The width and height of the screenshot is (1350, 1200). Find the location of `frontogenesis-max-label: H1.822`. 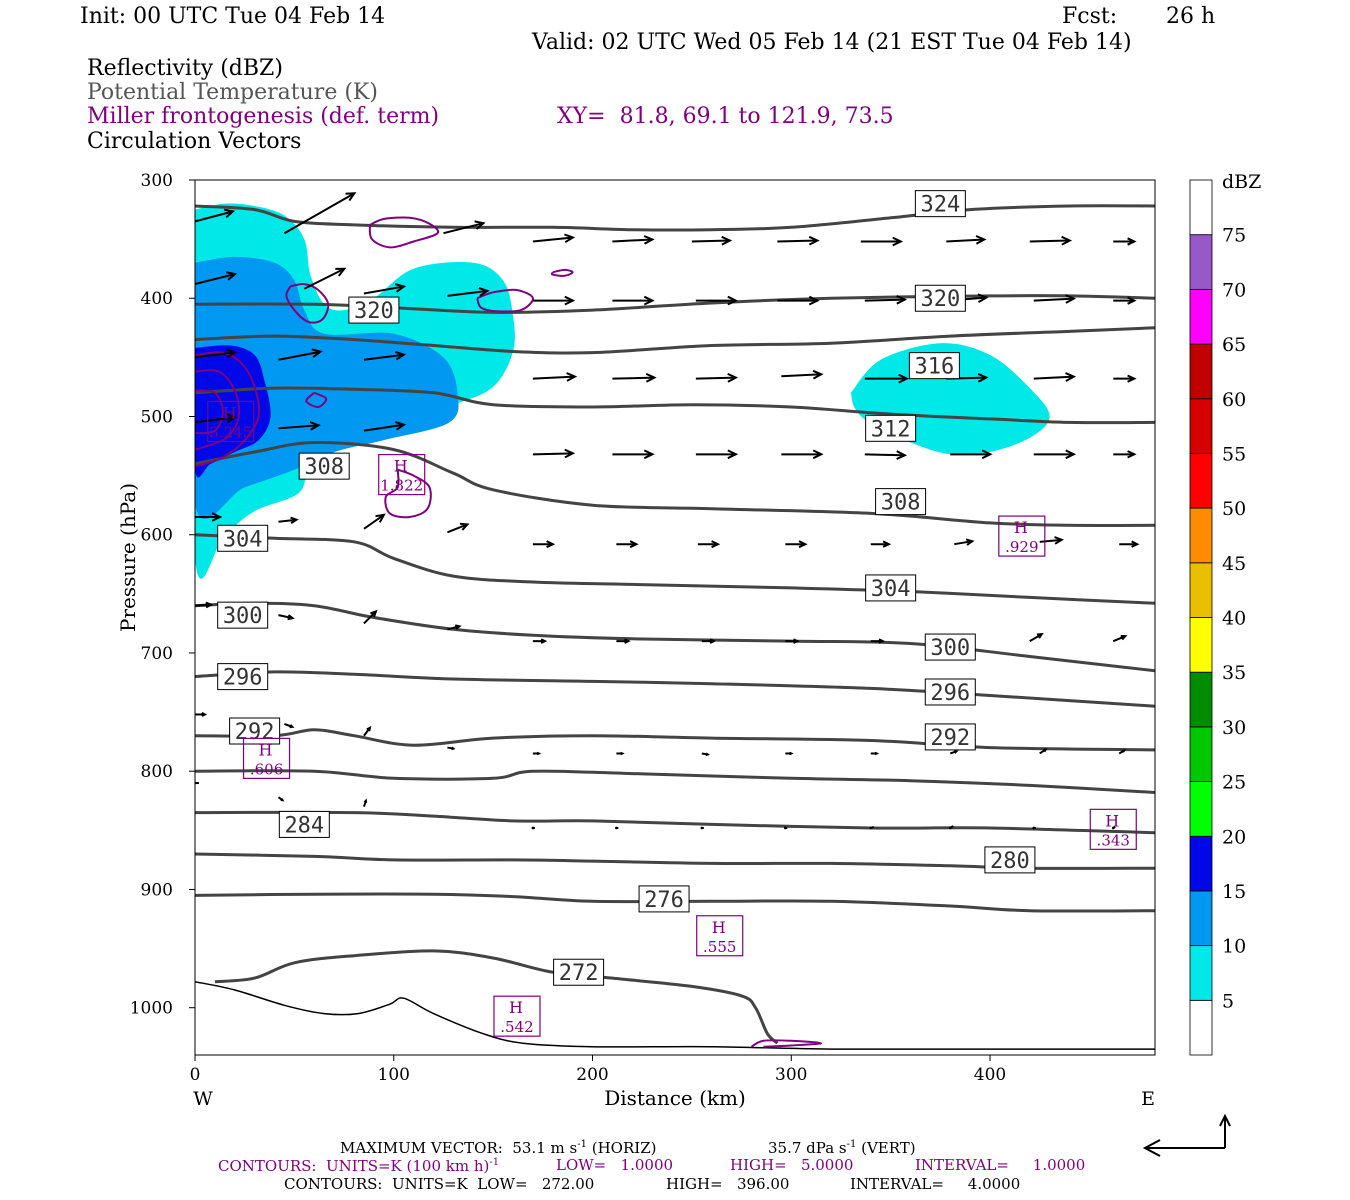

frontogenesis-max-label: H1.822 is located at coordinates (402, 475).